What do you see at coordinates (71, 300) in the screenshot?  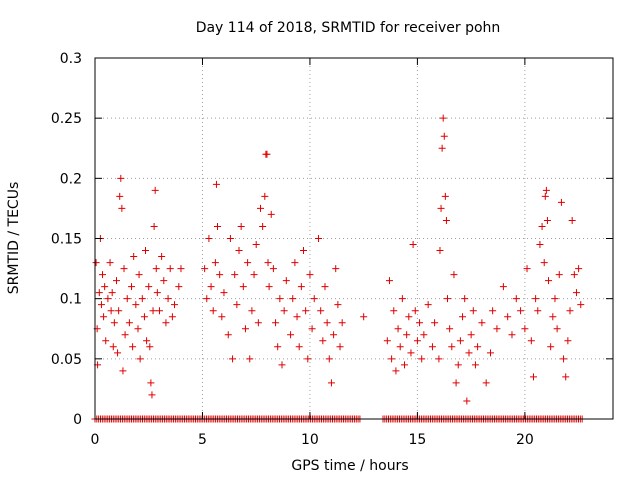 I see `y-tick-label: 0.1` at bounding box center [71, 300].